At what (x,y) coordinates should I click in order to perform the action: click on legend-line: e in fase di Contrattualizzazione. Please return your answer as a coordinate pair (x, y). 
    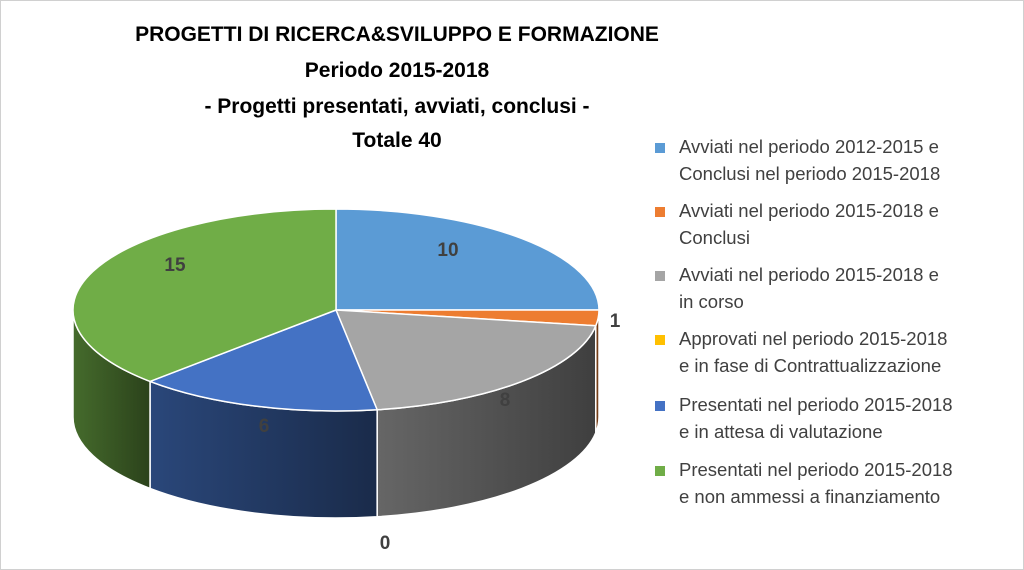
    Looking at the image, I should click on (810, 365).